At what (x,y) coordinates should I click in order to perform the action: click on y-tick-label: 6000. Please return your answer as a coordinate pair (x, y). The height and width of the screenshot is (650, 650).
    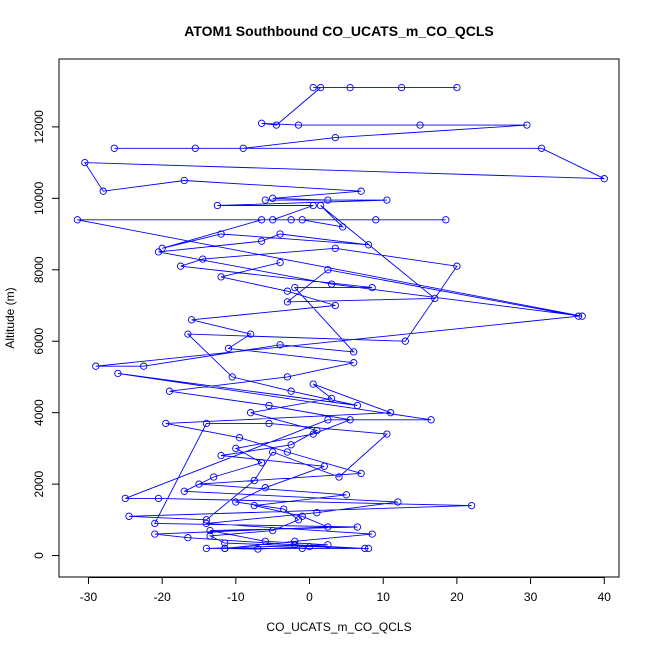
    Looking at the image, I should click on (39, 341).